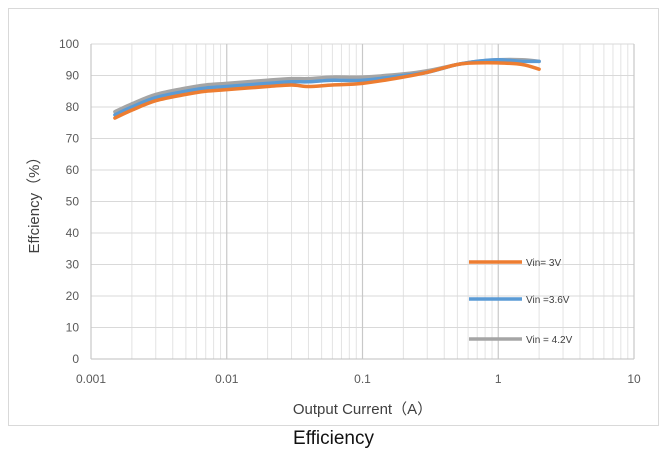  Describe the element at coordinates (69, 44) in the screenshot. I see `y-tick-label: 100` at that location.